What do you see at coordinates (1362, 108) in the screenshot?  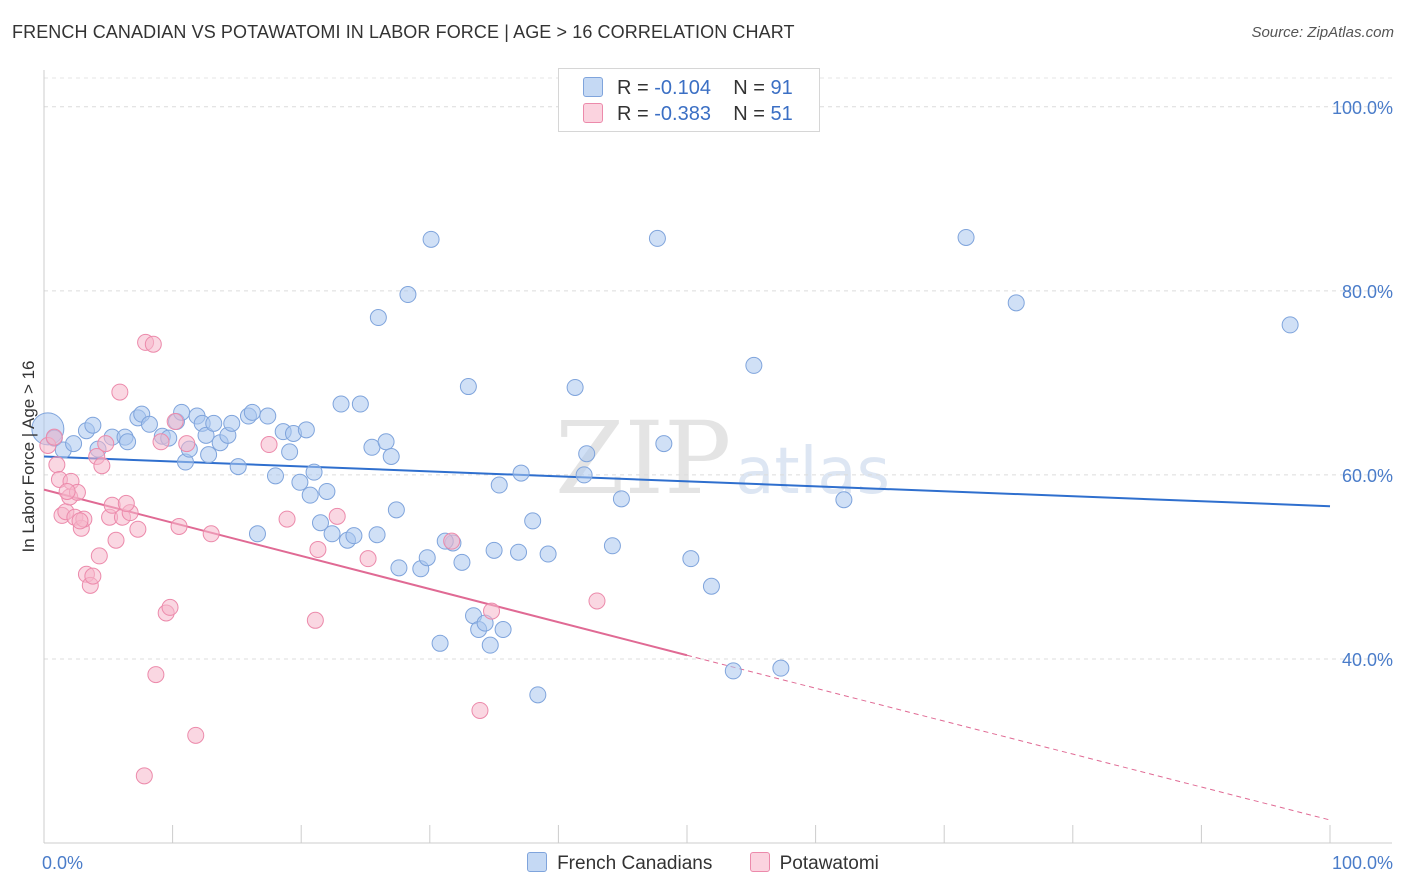 I see `y-tick-label: 100.0%` at bounding box center [1362, 108].